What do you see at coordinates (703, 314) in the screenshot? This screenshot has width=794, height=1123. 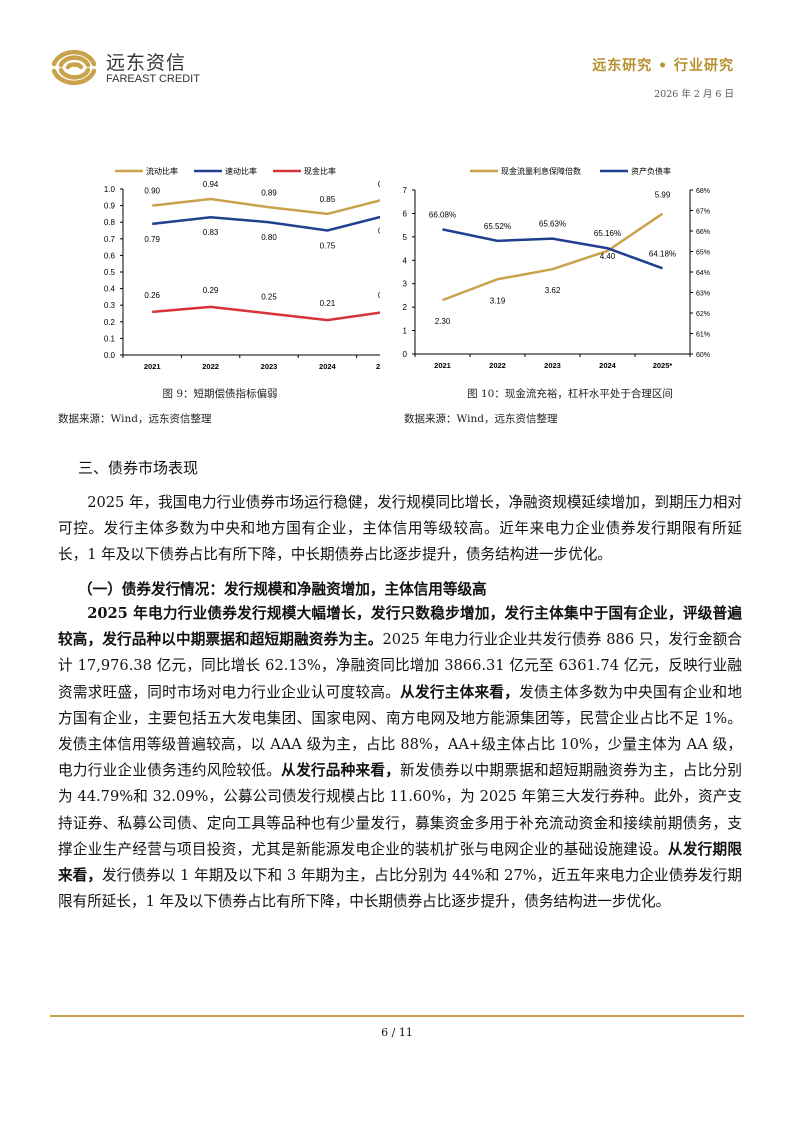 I see `y-tick-label-right: 62%` at bounding box center [703, 314].